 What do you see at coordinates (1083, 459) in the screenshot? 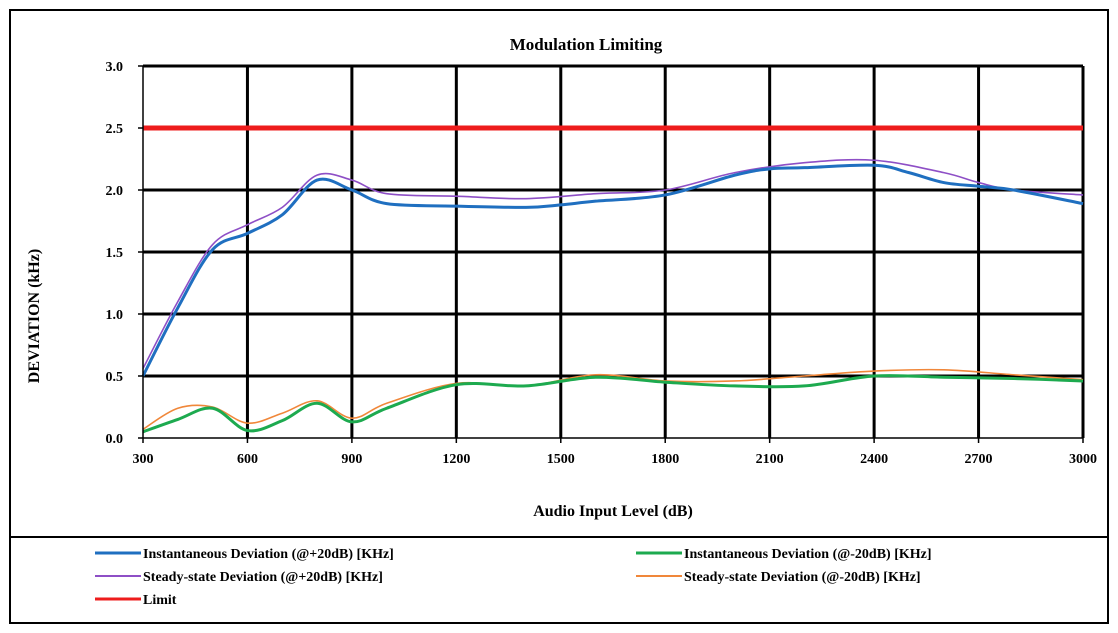
I see `x-tick-label: 3000` at bounding box center [1083, 459].